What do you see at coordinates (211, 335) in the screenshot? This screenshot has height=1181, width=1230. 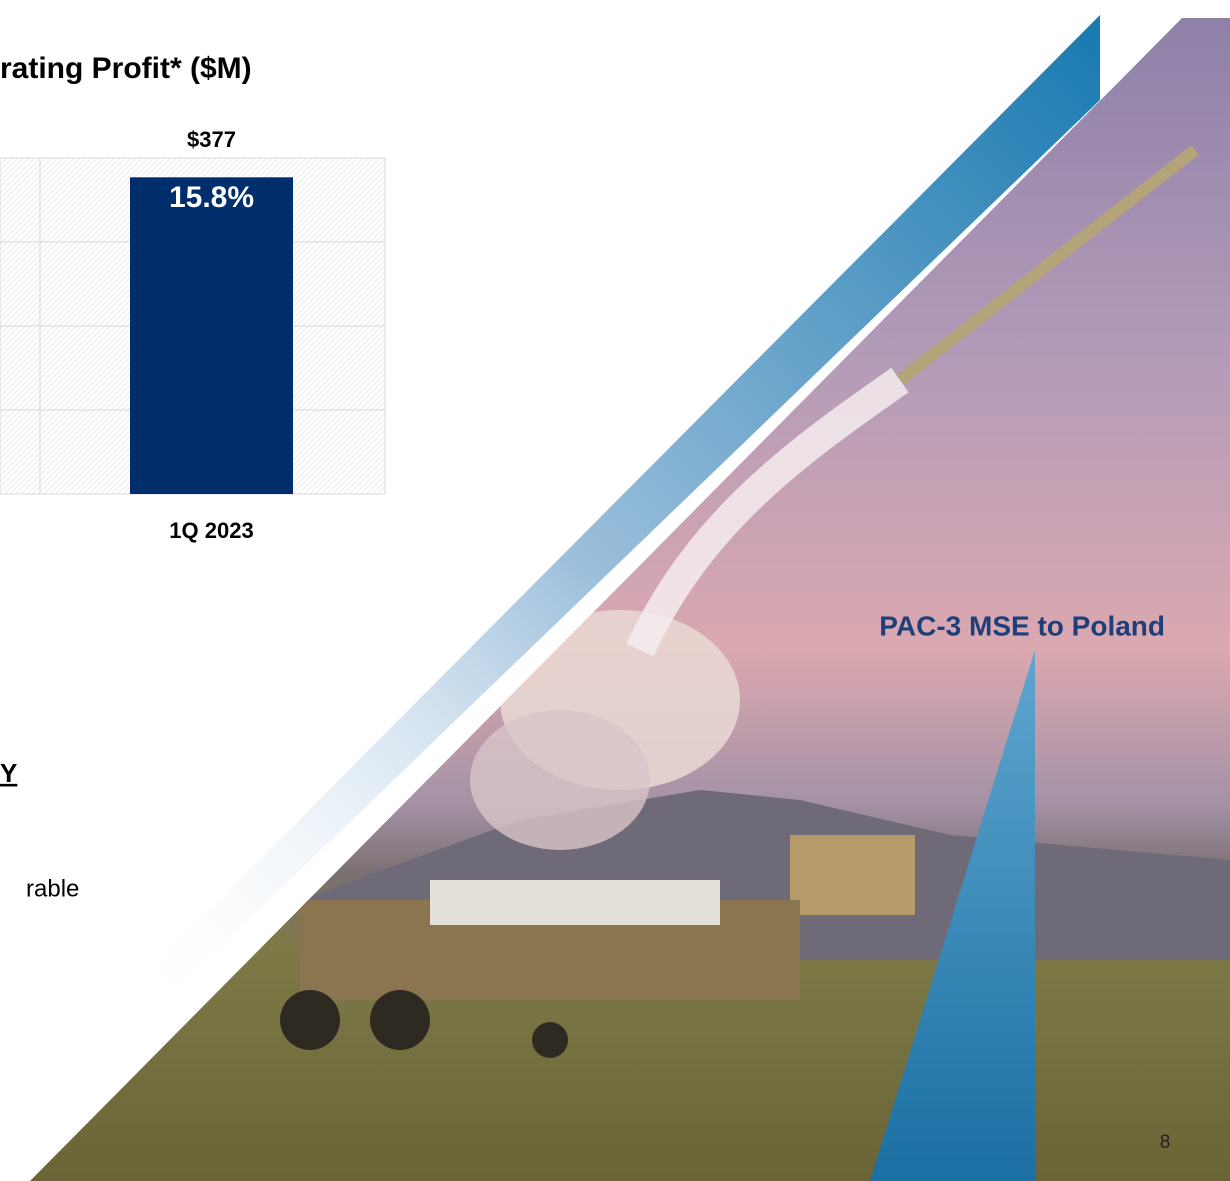 I see `bar` at bounding box center [211, 335].